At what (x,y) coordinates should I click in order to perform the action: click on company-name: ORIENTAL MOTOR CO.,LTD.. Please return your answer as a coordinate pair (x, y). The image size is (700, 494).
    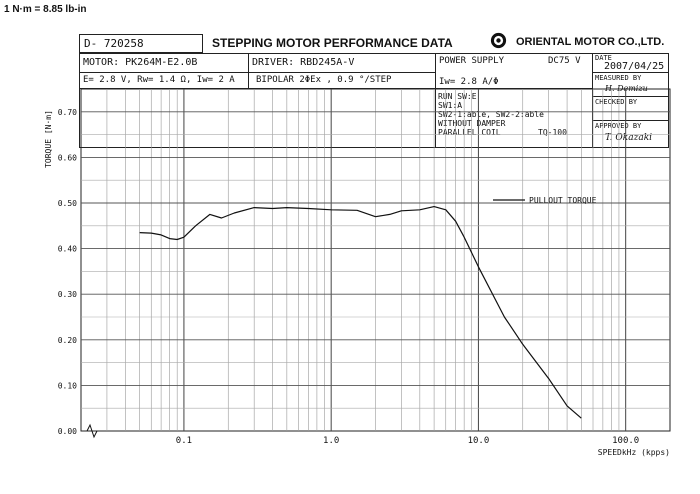
    Looking at the image, I should click on (590, 42).